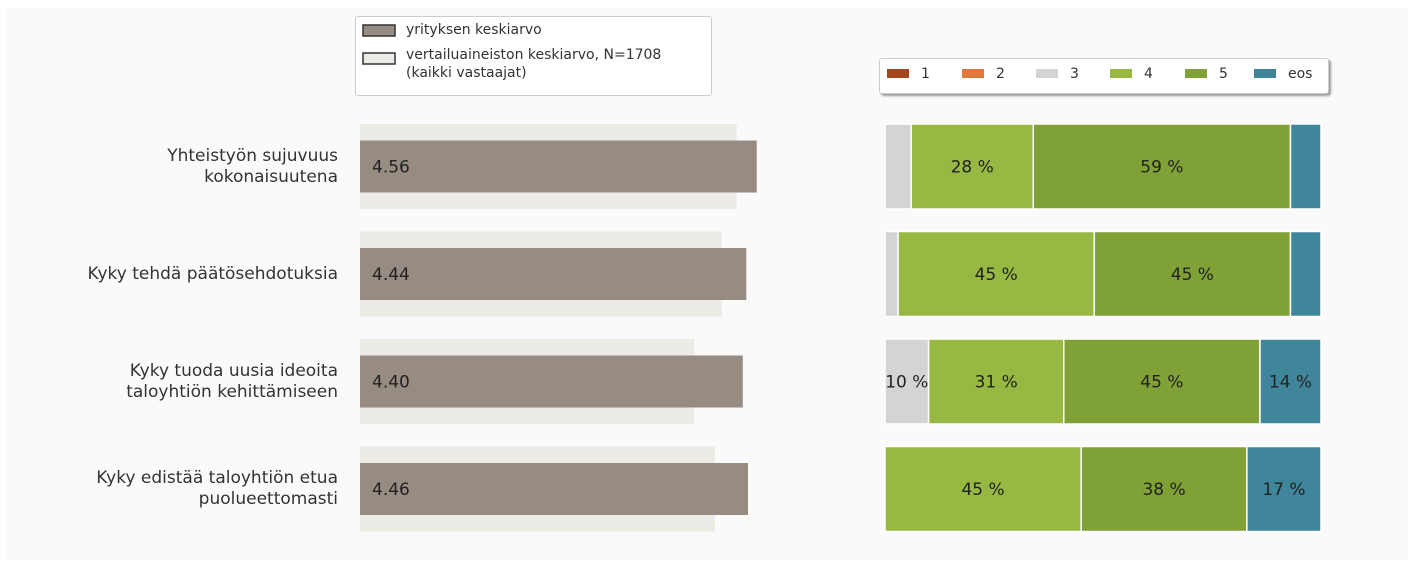 This screenshot has height=564, width=1415. I want to click on segment-label: 14 %, so click(1290, 383).